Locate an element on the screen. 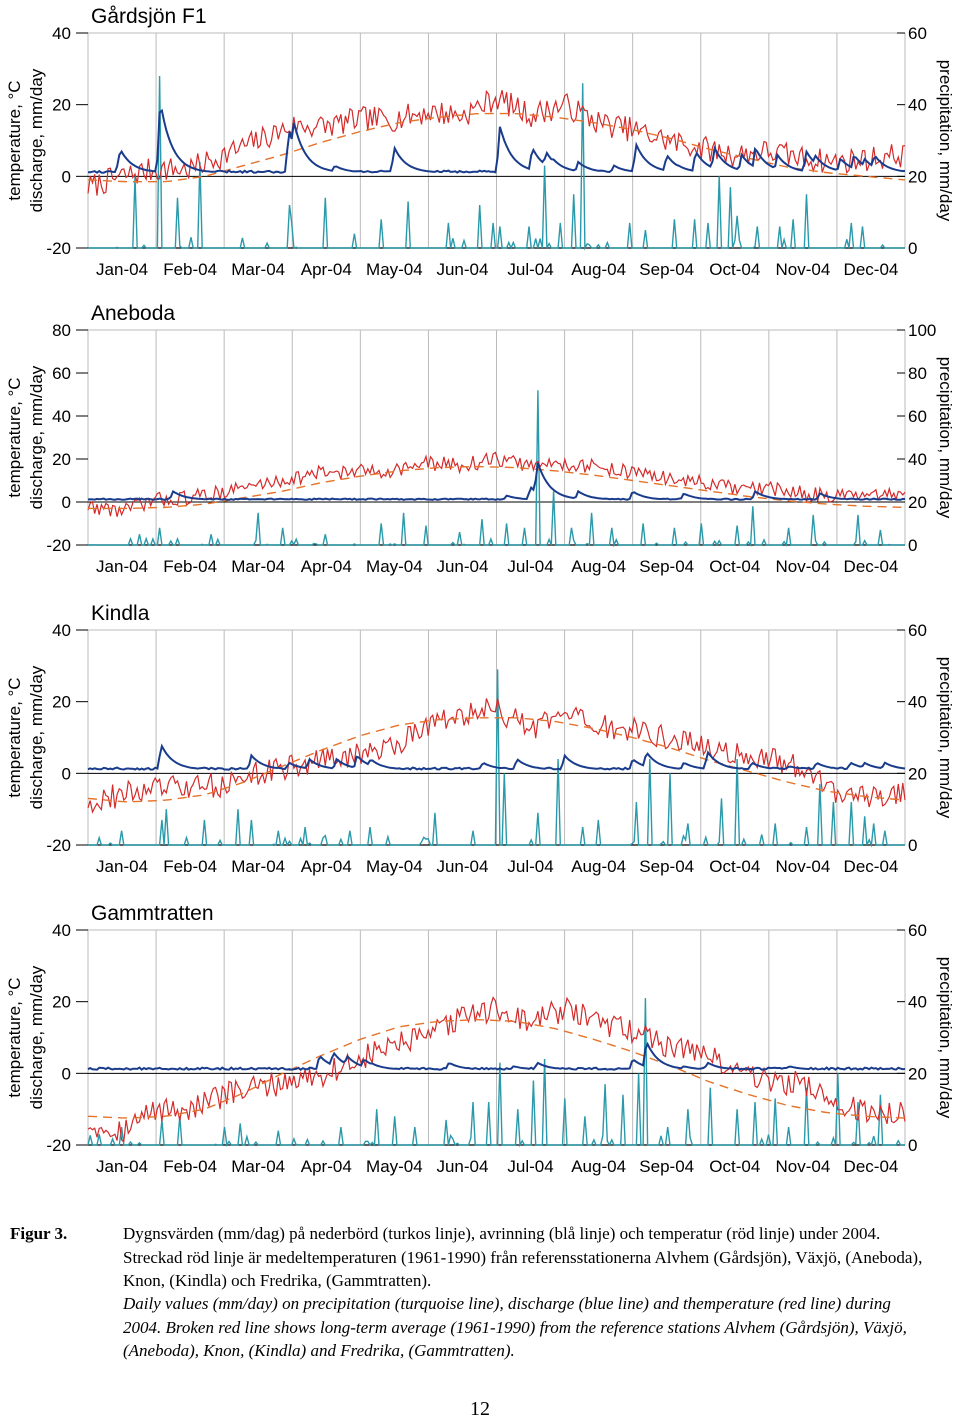  figure-label: Figur 3. is located at coordinates (39, 1233).